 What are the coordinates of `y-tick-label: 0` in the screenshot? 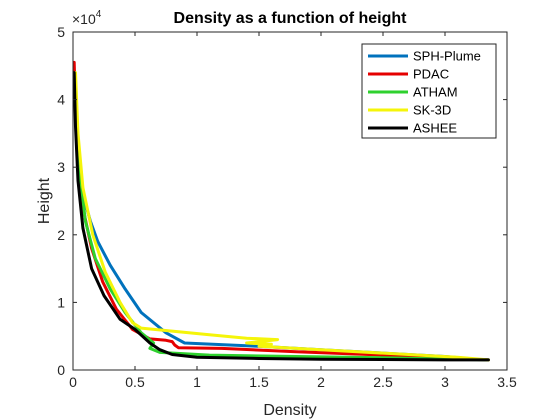 It's located at (61, 370).